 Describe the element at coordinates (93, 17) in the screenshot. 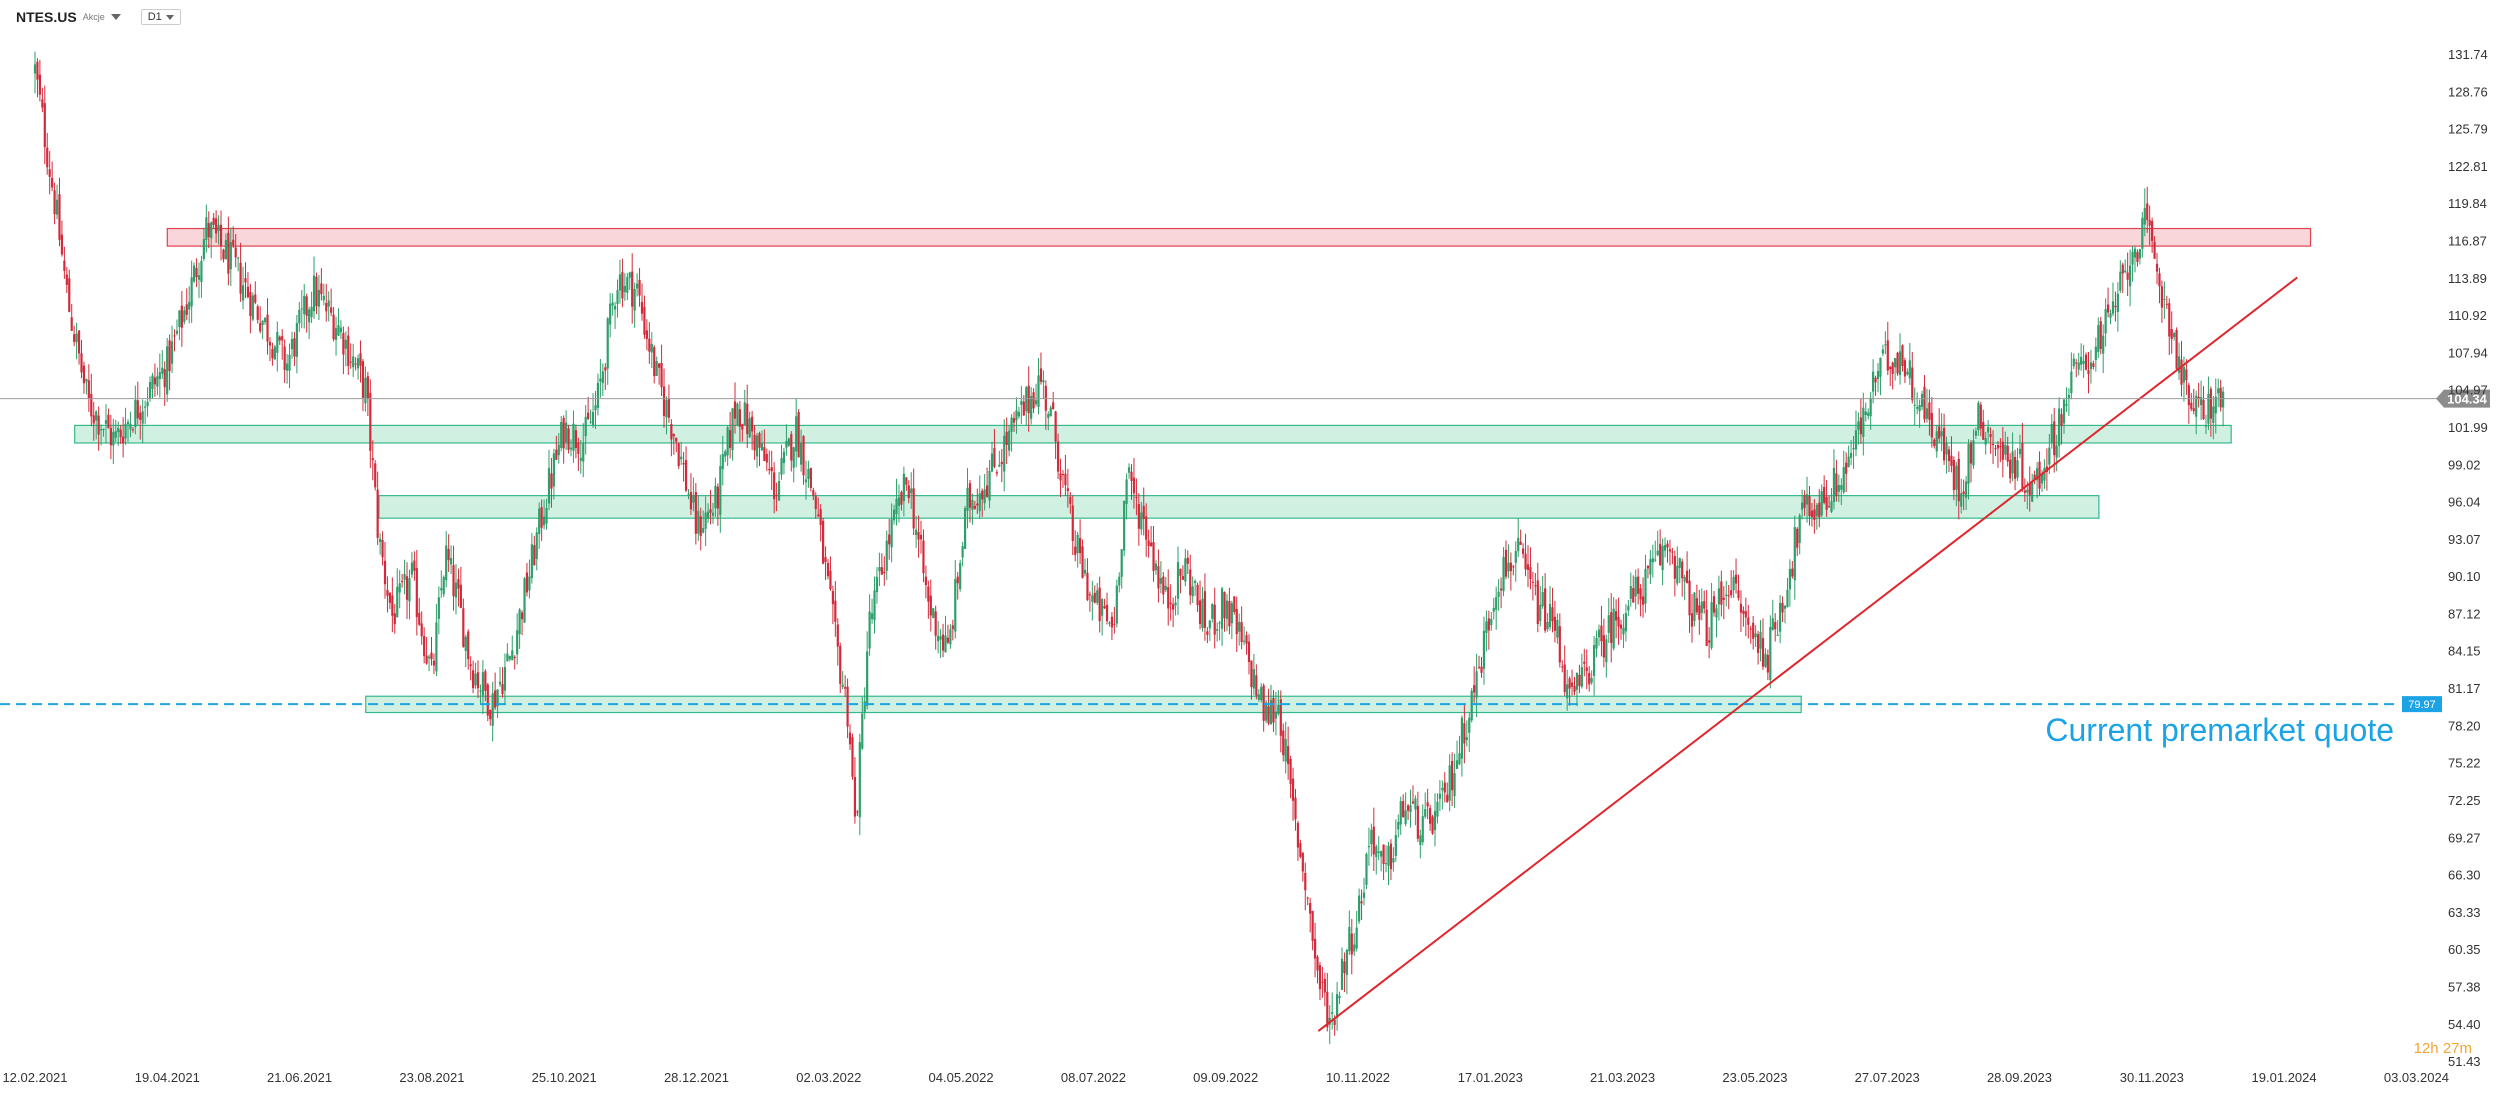

I see `instrument-type: Akcje` at that location.